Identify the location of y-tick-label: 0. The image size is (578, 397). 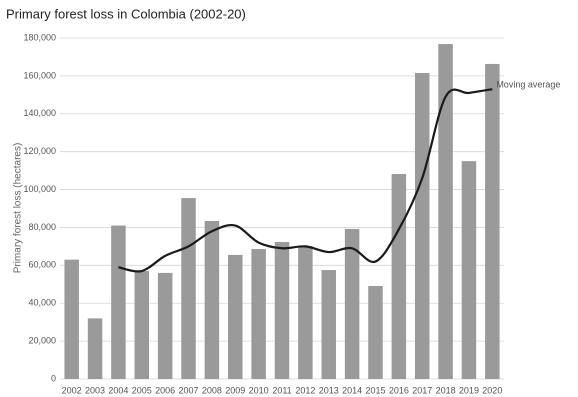
(53, 378).